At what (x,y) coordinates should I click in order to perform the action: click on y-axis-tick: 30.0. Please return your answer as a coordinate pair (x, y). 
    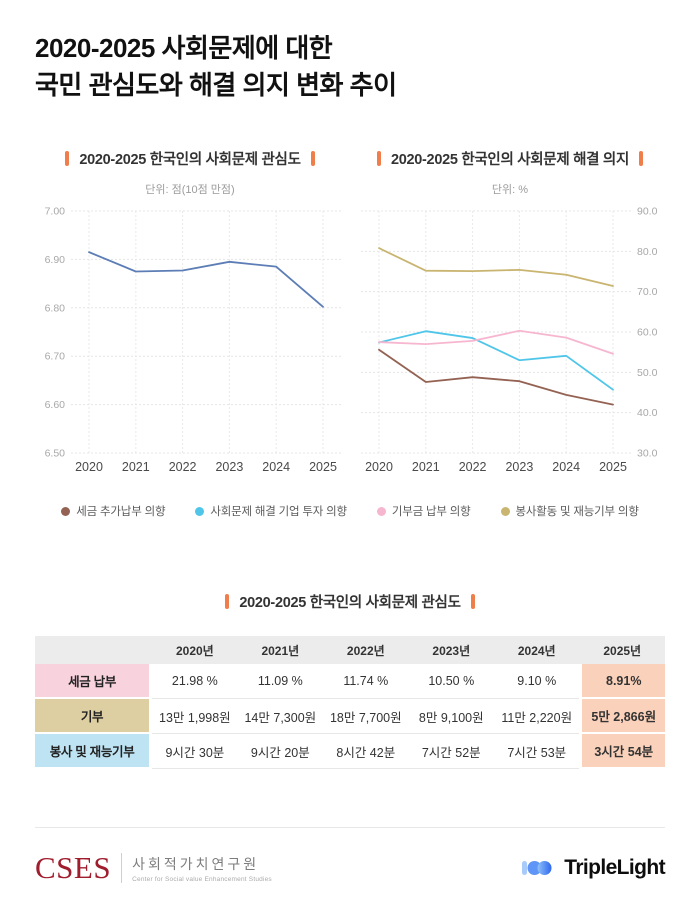
    Looking at the image, I should click on (647, 454).